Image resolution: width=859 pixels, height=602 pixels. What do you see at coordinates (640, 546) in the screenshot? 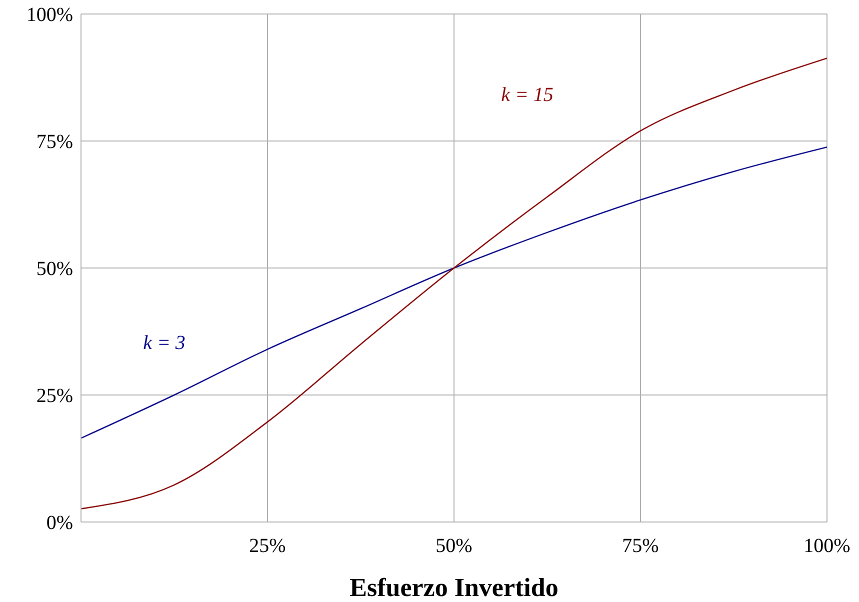
I see `x-tick-label: 75%` at bounding box center [640, 546].